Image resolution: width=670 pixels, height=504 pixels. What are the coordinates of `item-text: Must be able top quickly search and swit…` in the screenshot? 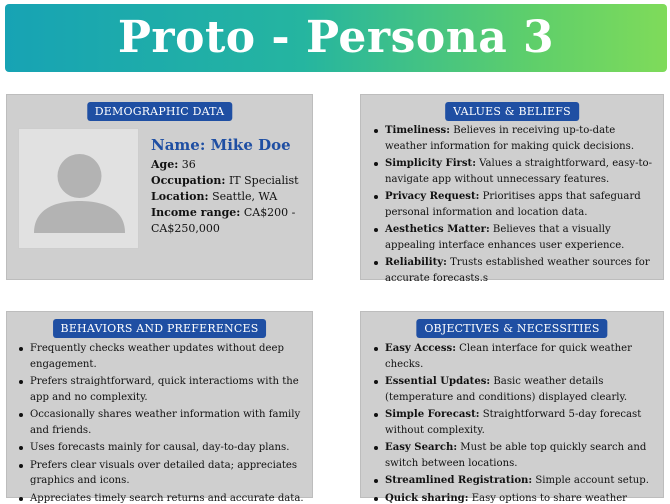 It's located at (516, 455).